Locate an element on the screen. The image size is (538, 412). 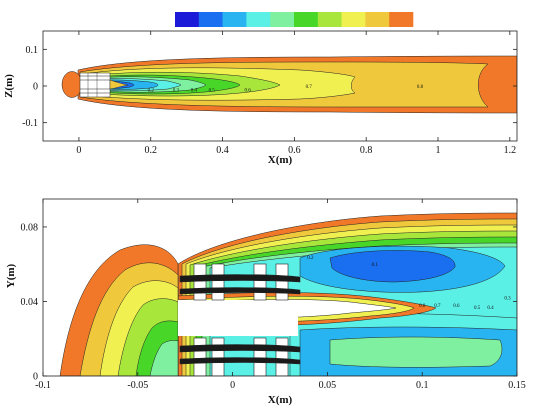
x-tick-label: 0.6 is located at coordinates (294, 150).